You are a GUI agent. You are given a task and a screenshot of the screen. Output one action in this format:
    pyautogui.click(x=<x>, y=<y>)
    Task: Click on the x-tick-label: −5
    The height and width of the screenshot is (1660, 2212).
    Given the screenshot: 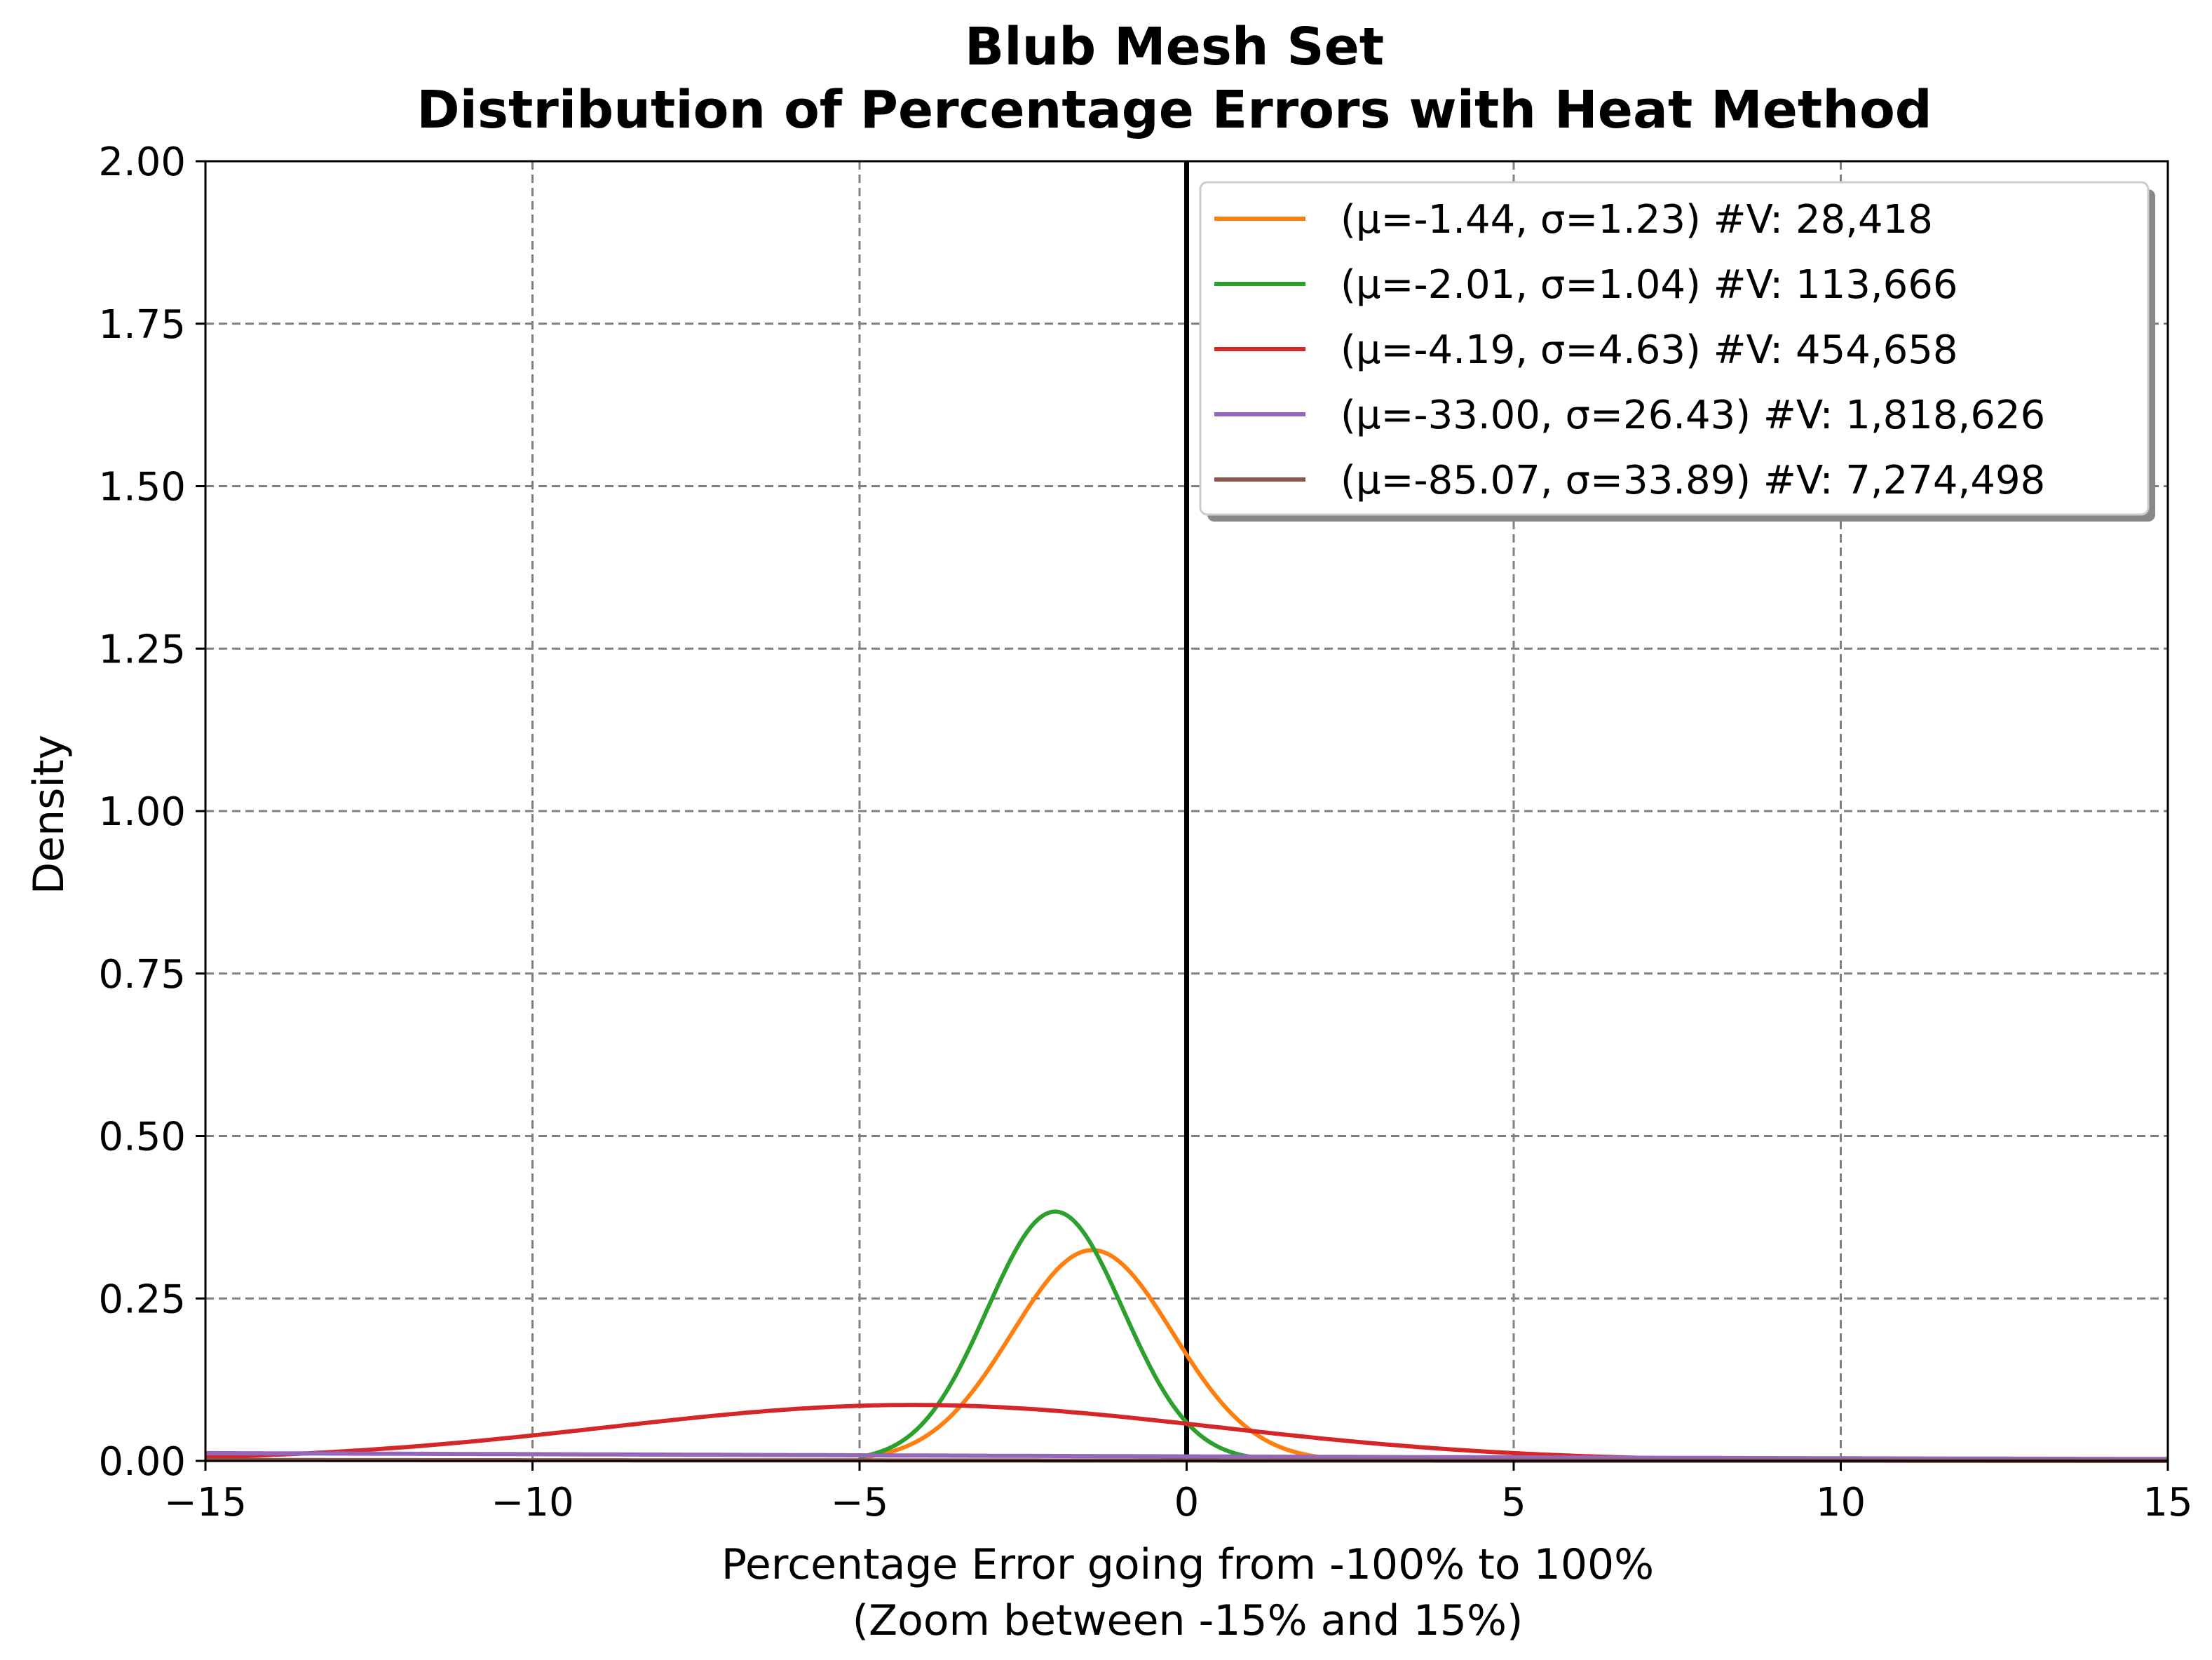 What is the action you would take?
    pyautogui.click(x=860, y=1502)
    